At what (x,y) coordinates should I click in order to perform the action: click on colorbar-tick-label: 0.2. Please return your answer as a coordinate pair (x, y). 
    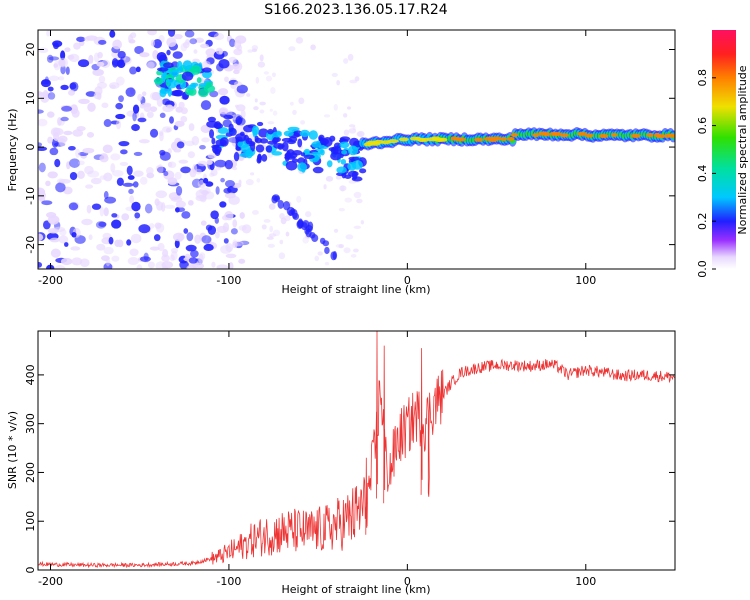
    Looking at the image, I should click on (702, 221).